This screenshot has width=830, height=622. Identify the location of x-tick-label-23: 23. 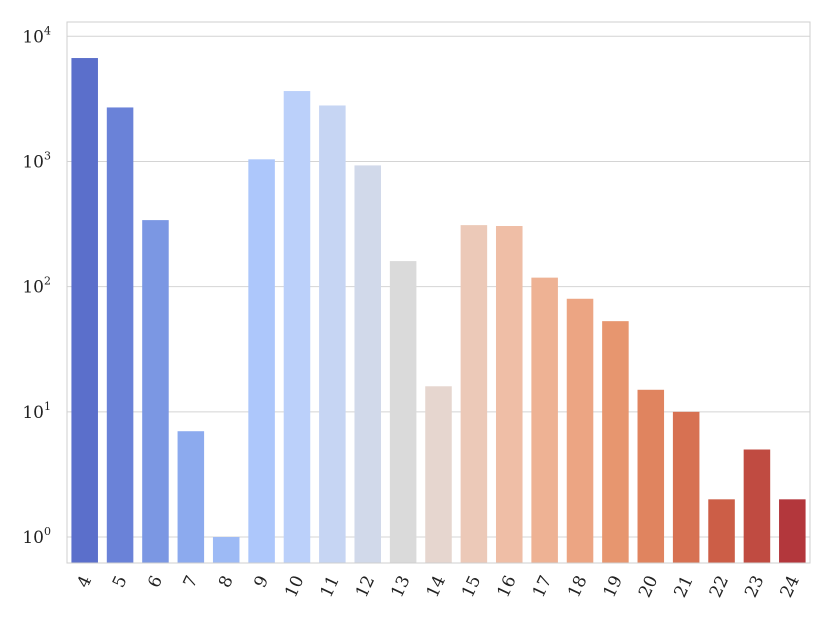
(754, 587).